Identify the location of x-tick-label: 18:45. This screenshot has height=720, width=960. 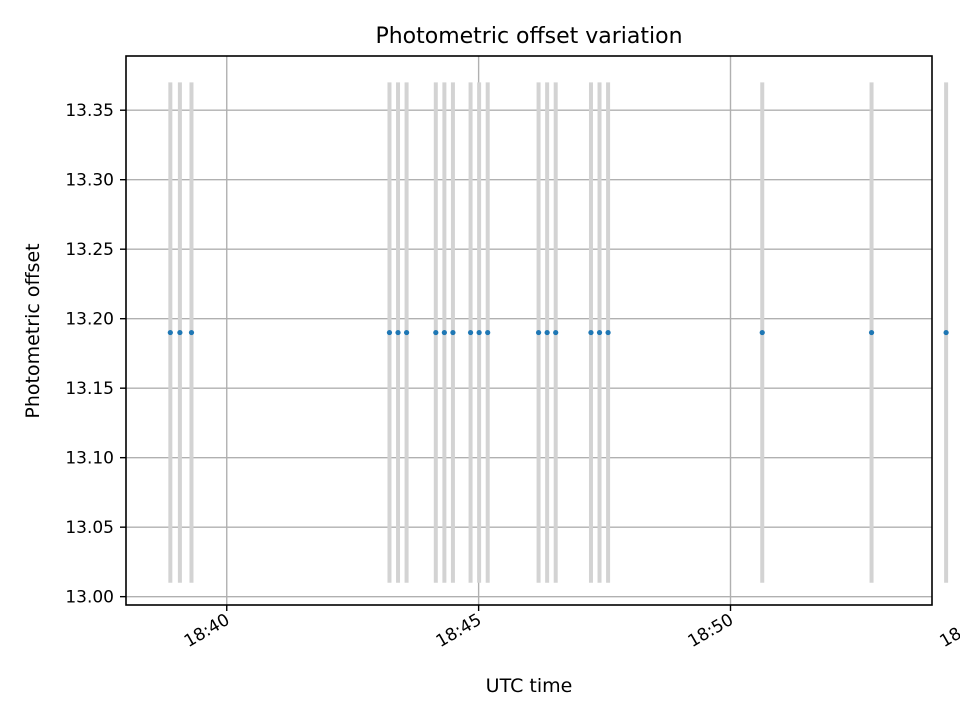
(459, 631).